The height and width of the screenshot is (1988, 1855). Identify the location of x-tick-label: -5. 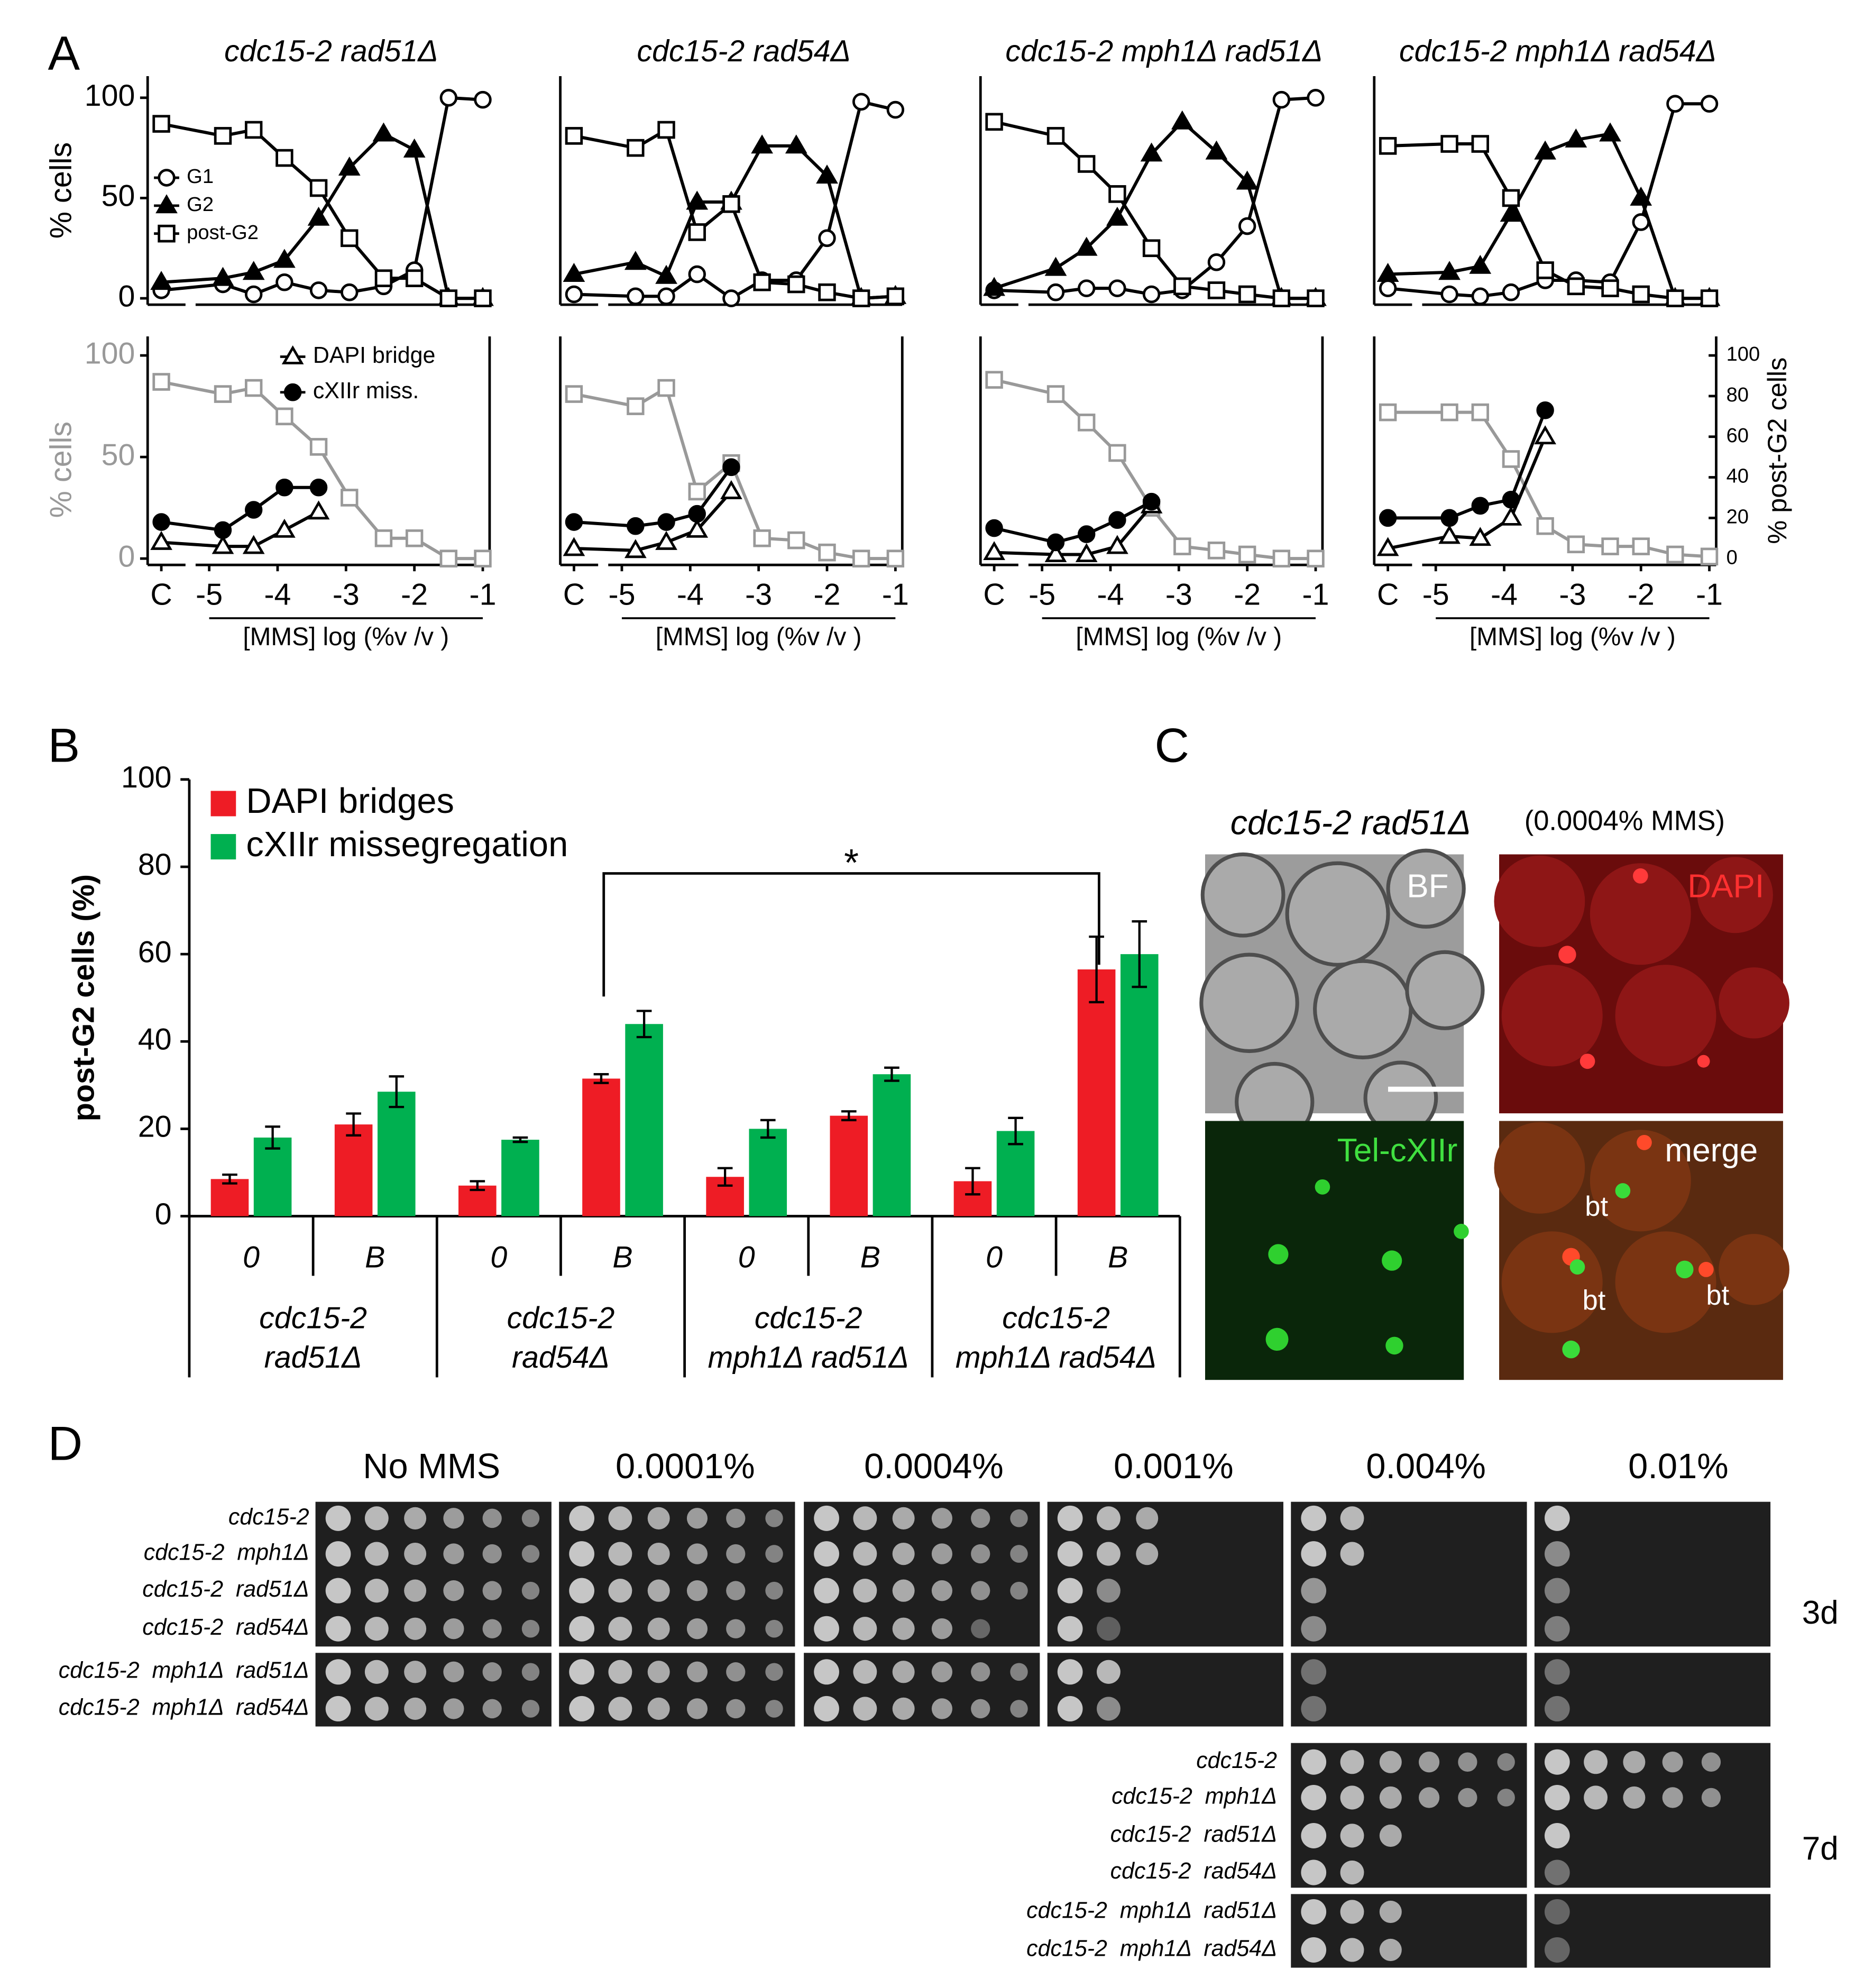
(209, 594).